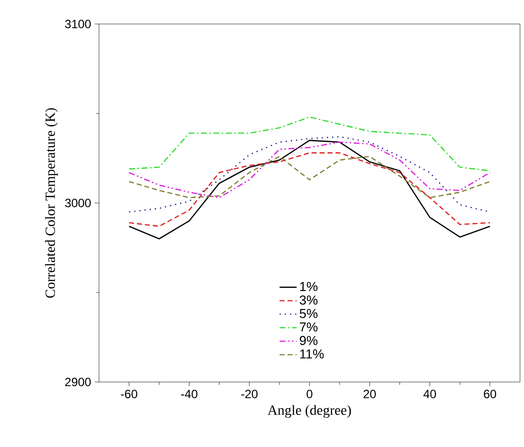  What do you see at coordinates (309, 313) in the screenshot?
I see `legend-label: 5%` at bounding box center [309, 313].